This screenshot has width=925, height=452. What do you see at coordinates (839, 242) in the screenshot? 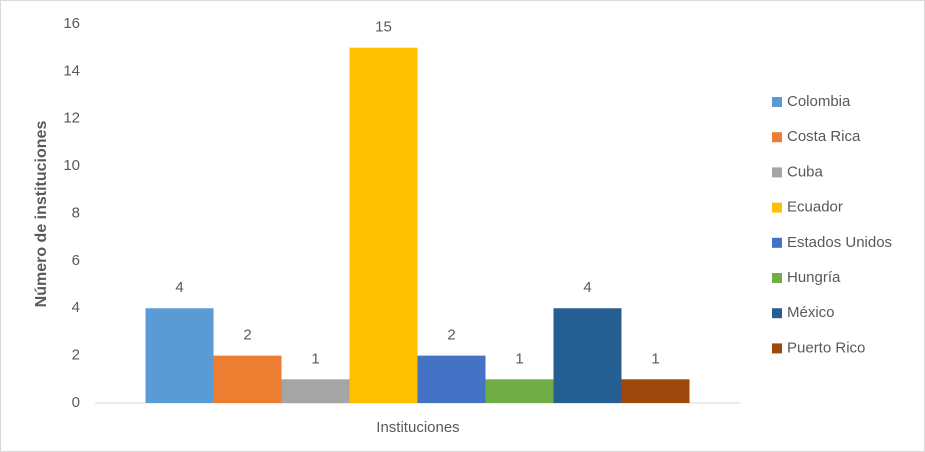
I see `legend-label: Estados Unidos` at bounding box center [839, 242].